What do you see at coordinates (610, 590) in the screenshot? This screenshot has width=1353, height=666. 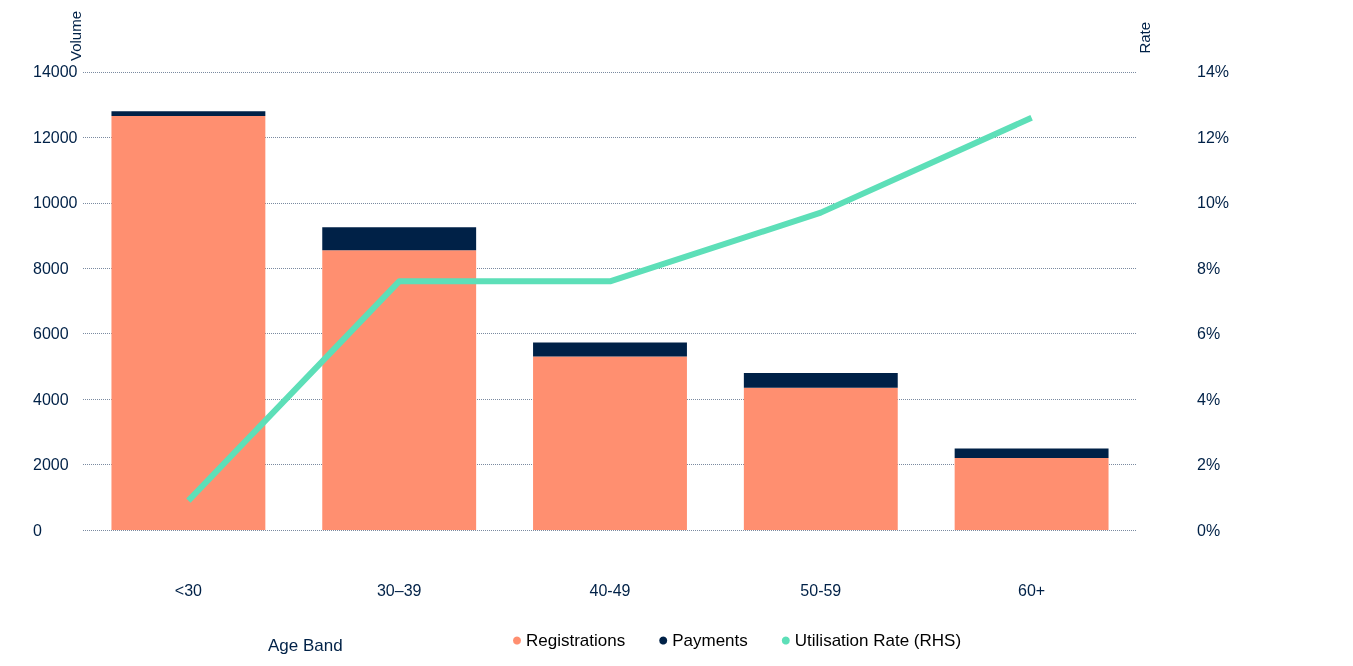 I see `x-tick-label: 40-49` at bounding box center [610, 590].